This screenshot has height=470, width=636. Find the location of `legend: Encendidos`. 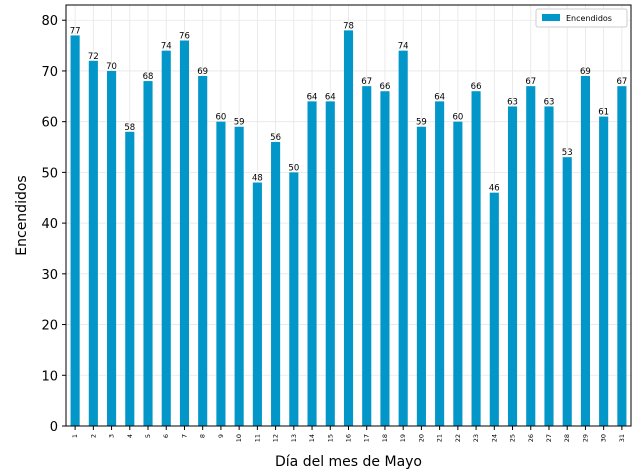

legend: Encendidos is located at coordinates (581, 18).